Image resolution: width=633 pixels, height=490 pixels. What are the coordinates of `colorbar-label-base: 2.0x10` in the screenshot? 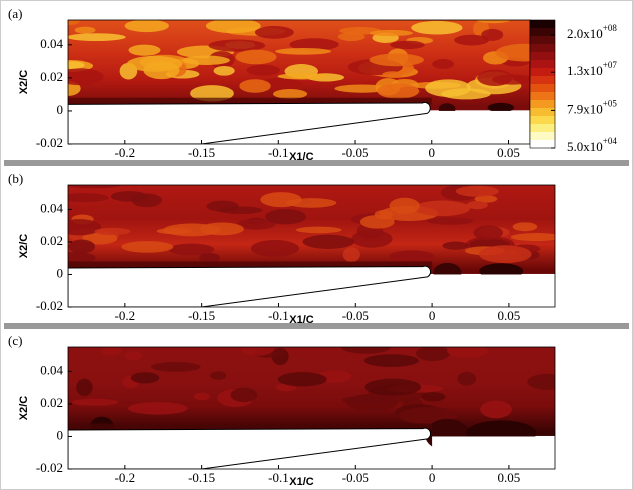 It's located at (585, 33).